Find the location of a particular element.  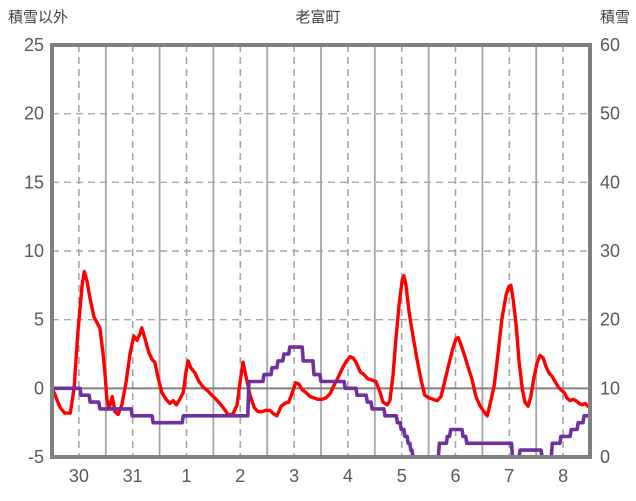

right-axis-tick-label: 60 is located at coordinates (610, 45).